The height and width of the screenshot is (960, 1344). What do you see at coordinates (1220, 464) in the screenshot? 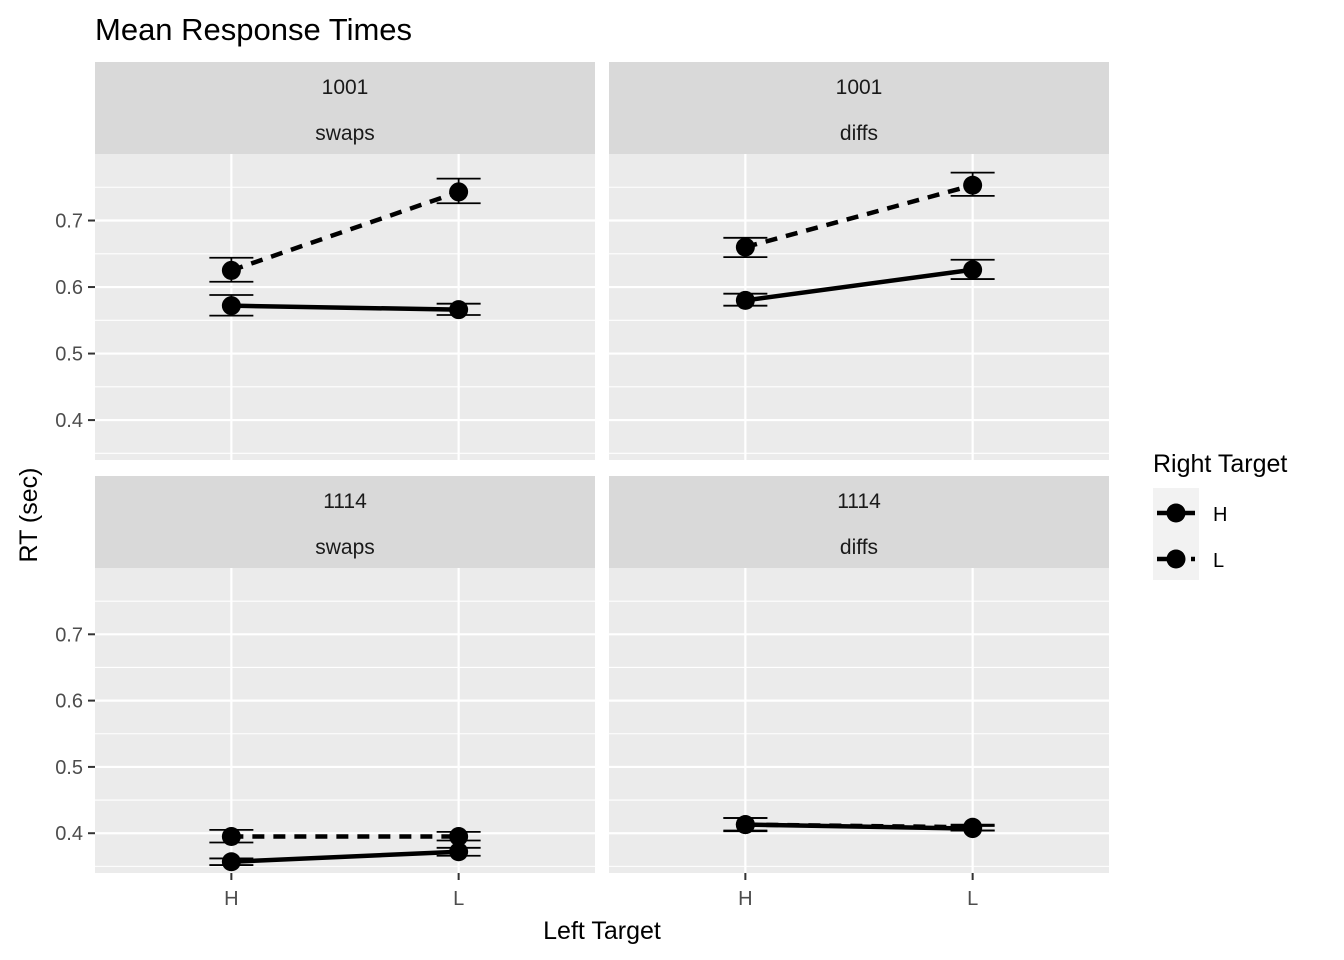
I see `legend-title: Right Target` at bounding box center [1220, 464].